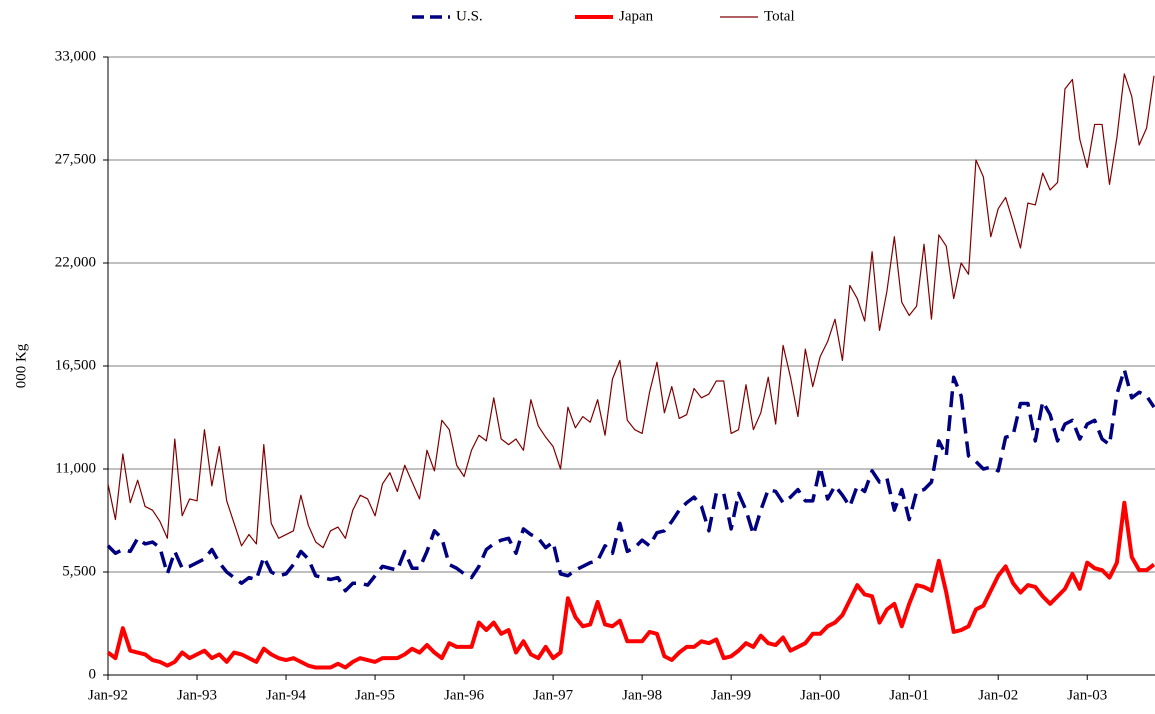 The image size is (1155, 714). Describe the element at coordinates (75, 56) in the screenshot. I see `y-tick-label: 33,000` at that location.